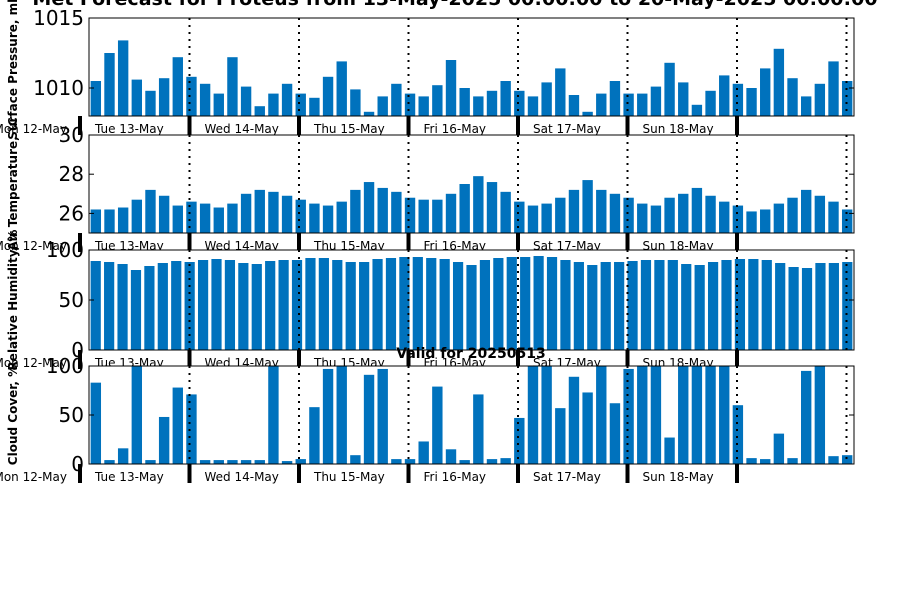 The width and height of the screenshot is (900, 604). What do you see at coordinates (33, 363) in the screenshot?
I see `panel-2-day-label: Mon 12-May` at bounding box center [33, 363].